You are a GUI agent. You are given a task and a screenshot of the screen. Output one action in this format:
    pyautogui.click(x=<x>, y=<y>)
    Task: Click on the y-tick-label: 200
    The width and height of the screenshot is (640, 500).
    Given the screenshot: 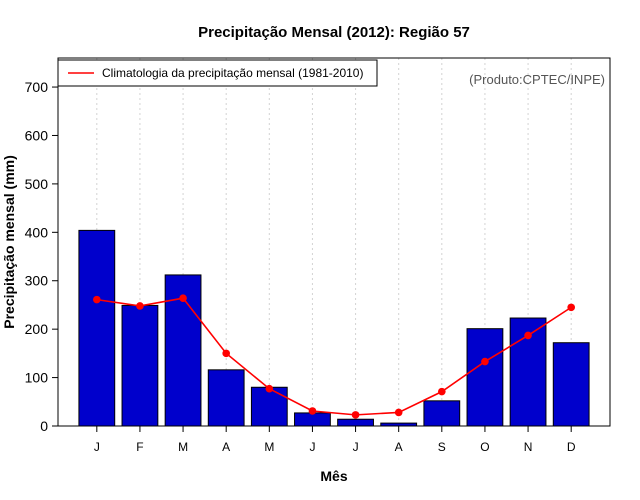 What is the action you would take?
    pyautogui.click(x=37, y=329)
    